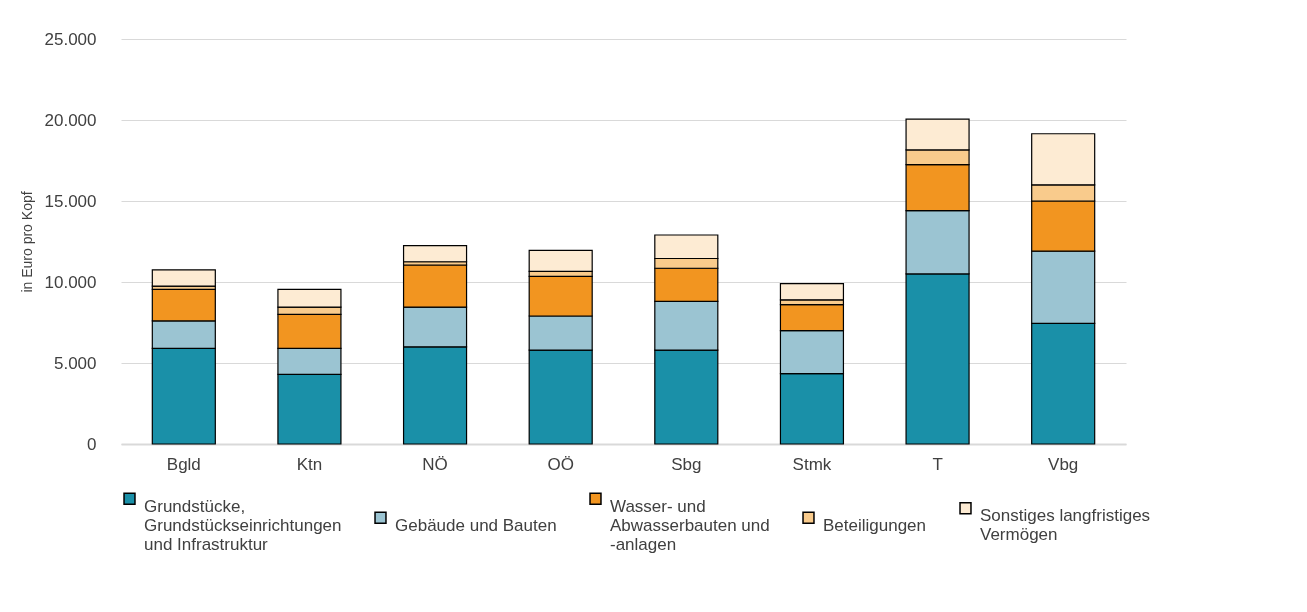  Describe the element at coordinates (875, 525) in the screenshot. I see `legend-label: Beteiligungen` at that location.